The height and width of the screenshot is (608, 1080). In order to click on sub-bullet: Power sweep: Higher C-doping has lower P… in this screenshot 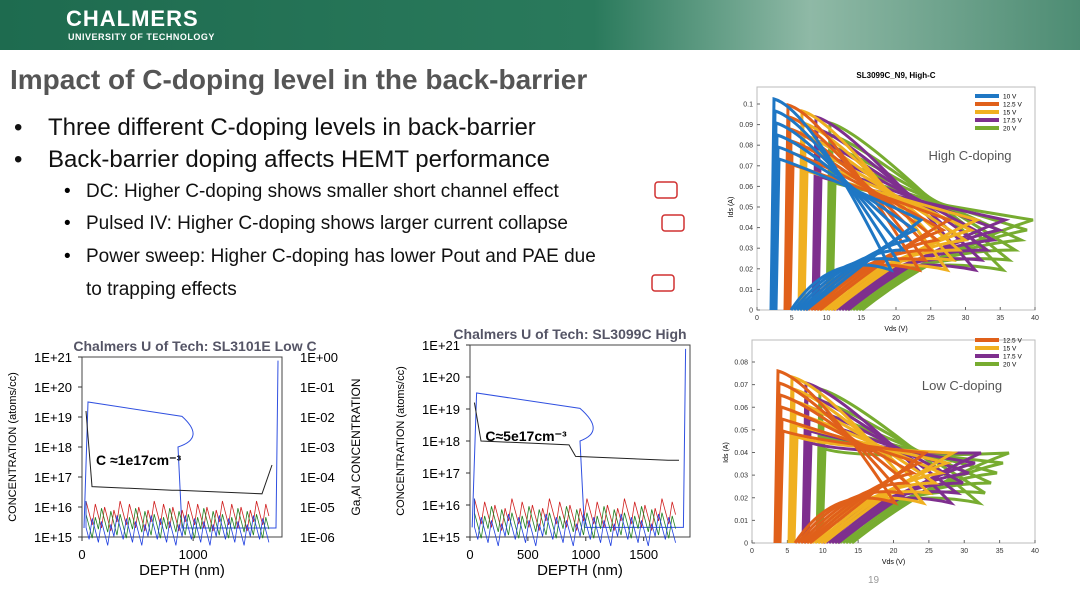, I will do `click(341, 256)`.